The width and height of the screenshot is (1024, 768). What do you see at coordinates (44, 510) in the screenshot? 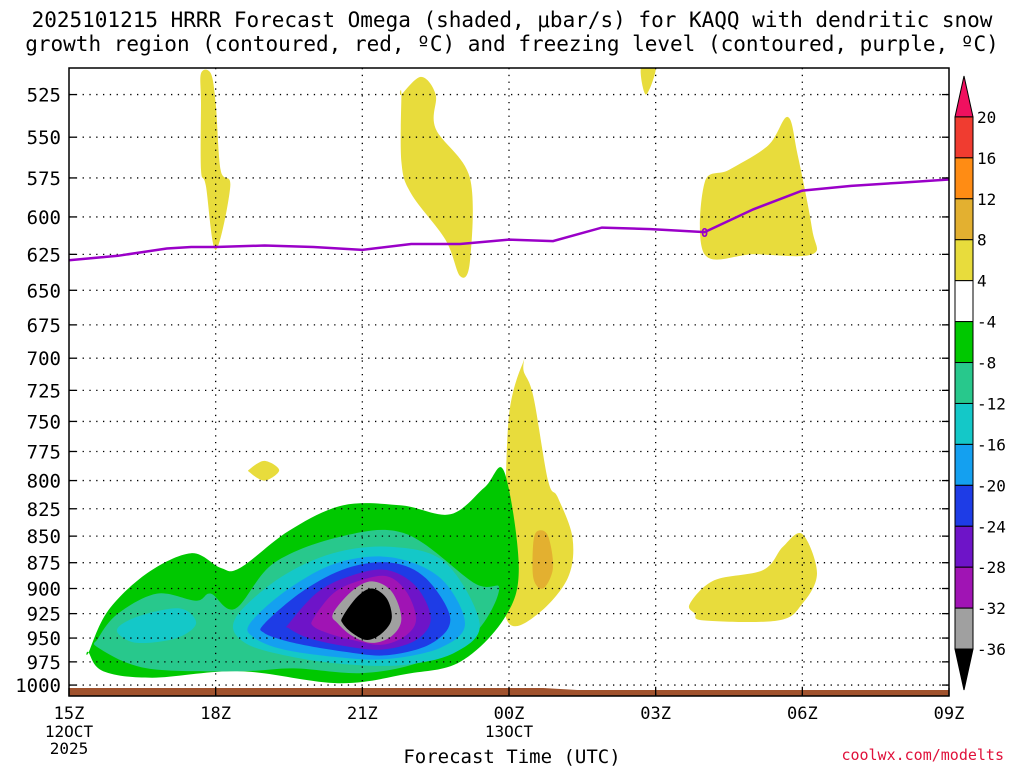
I see `ytick-label-825: 825` at bounding box center [44, 510].